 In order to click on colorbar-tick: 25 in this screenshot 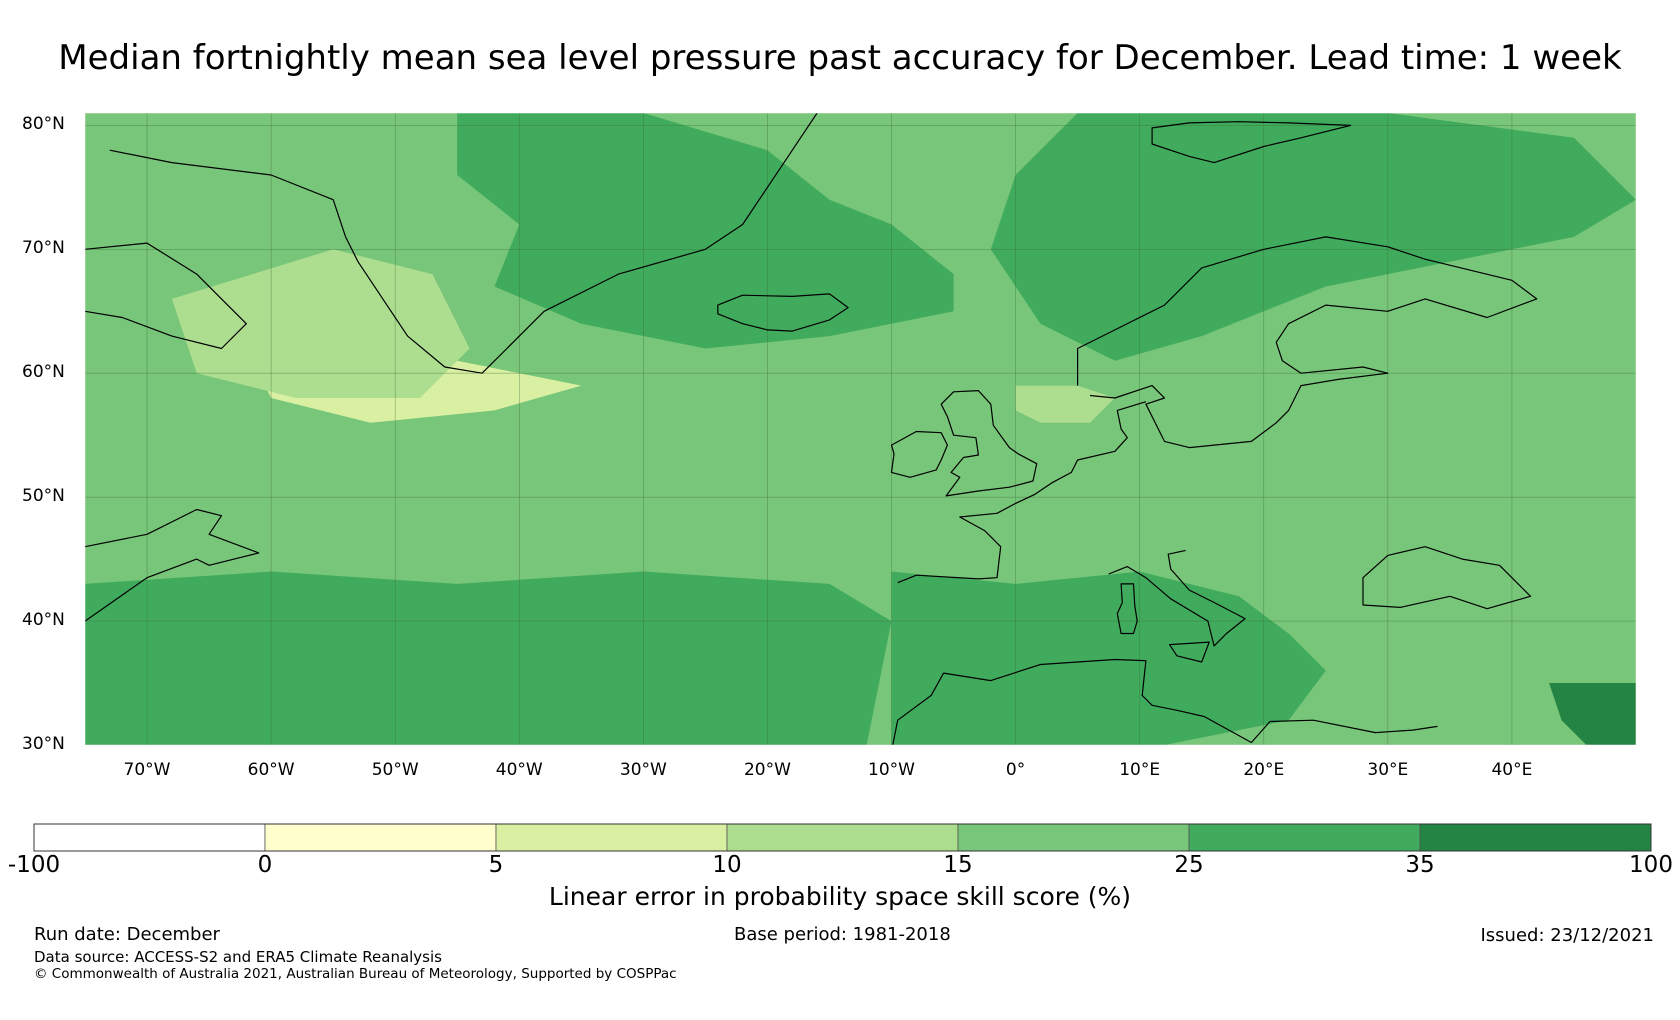, I will do `click(1189, 865)`.